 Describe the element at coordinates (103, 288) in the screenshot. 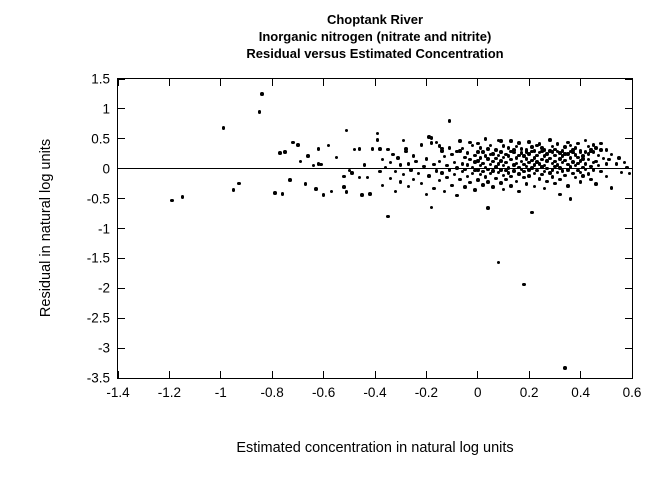

I see `y-tick-label: -2` at that location.